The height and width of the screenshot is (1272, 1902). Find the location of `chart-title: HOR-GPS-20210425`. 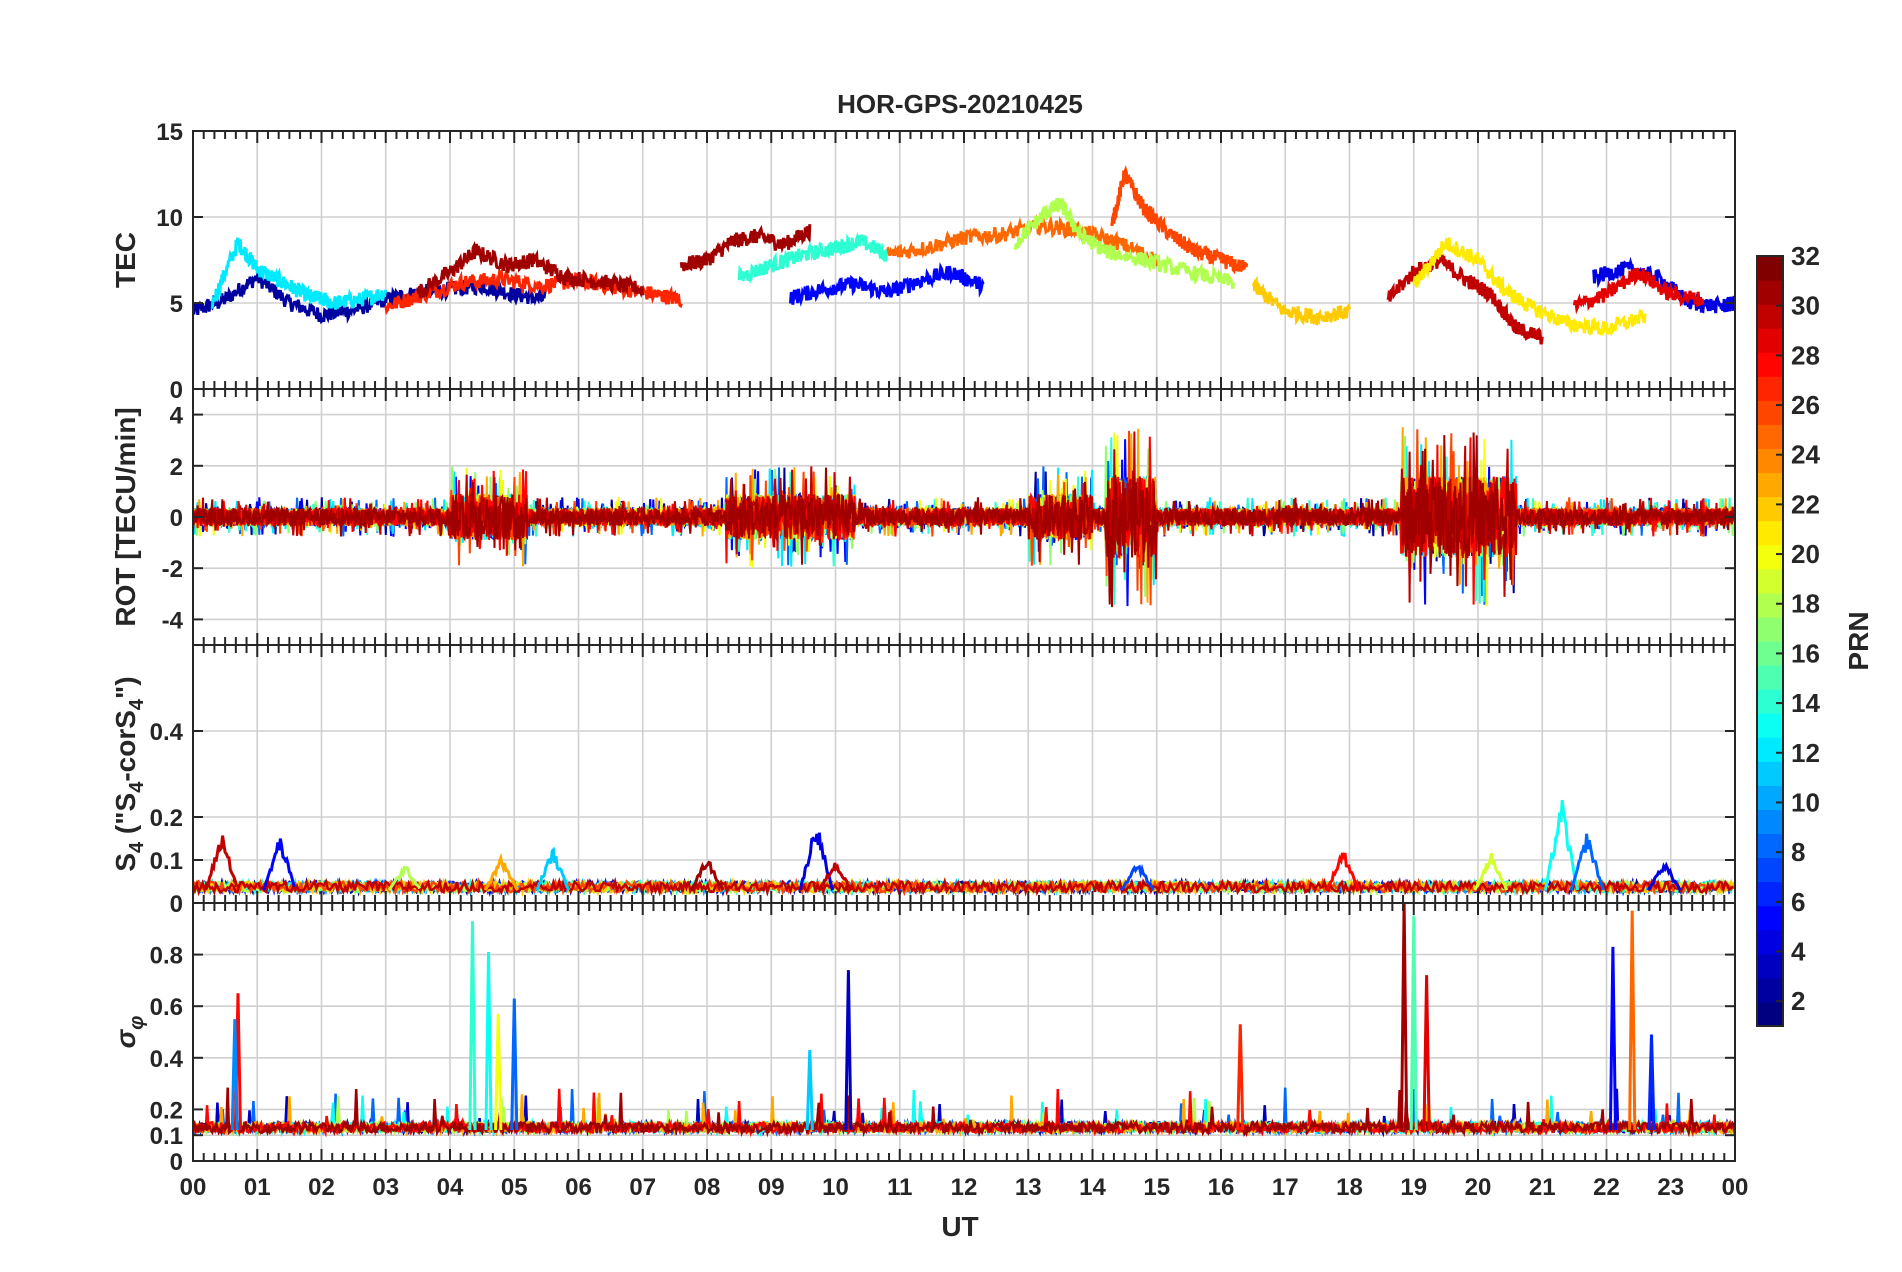

chart-title: HOR-GPS-20210425 is located at coordinates (960, 104).